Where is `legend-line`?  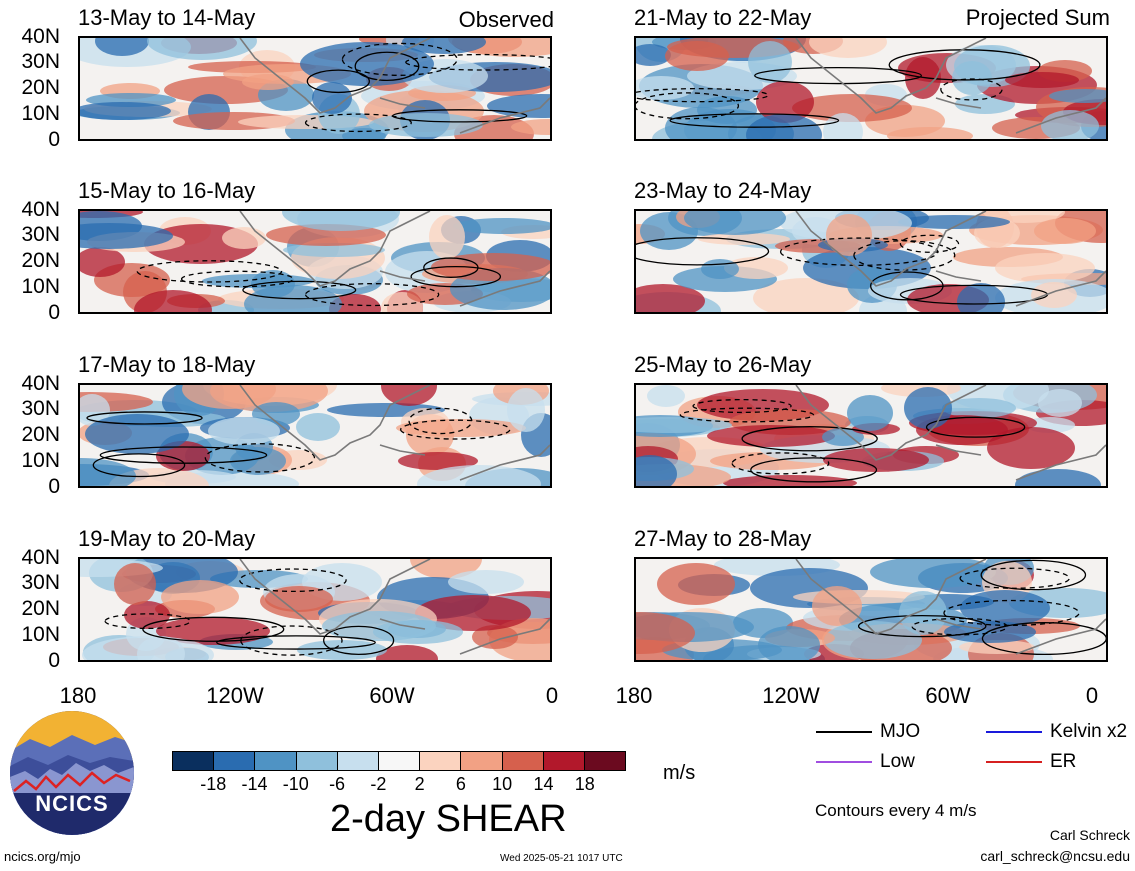
legend-line is located at coordinates (1014, 762).